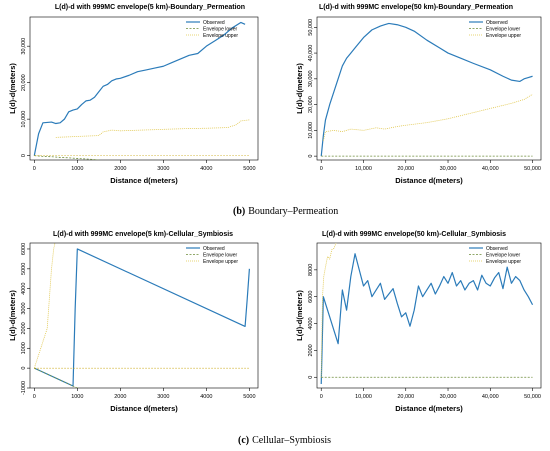  Describe the element at coordinates (284, 440) in the screenshot. I see `caption-c: (c) Cellular–Symbiosis` at that location.